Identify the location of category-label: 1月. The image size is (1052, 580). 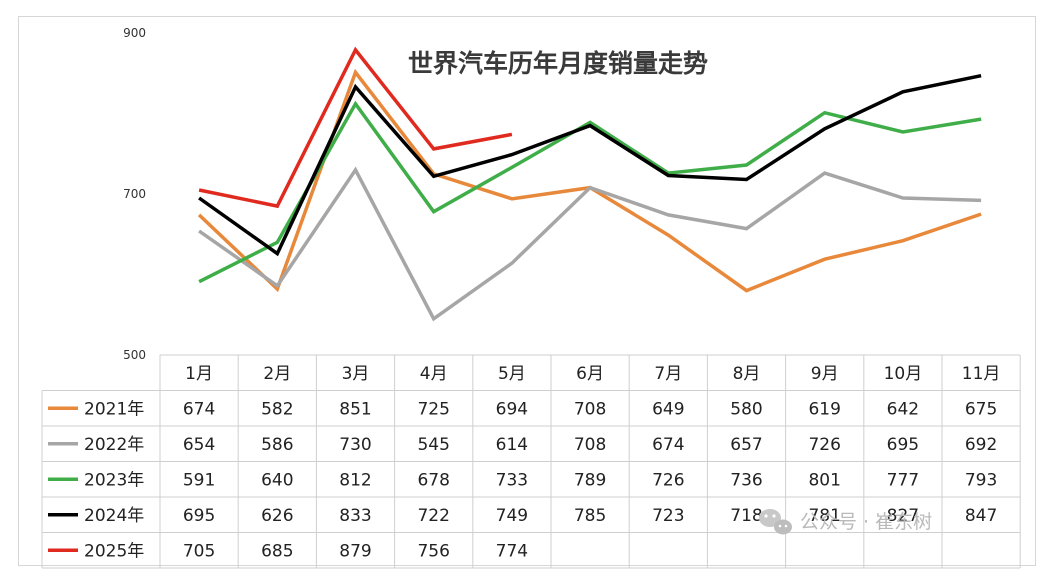
(199, 374).